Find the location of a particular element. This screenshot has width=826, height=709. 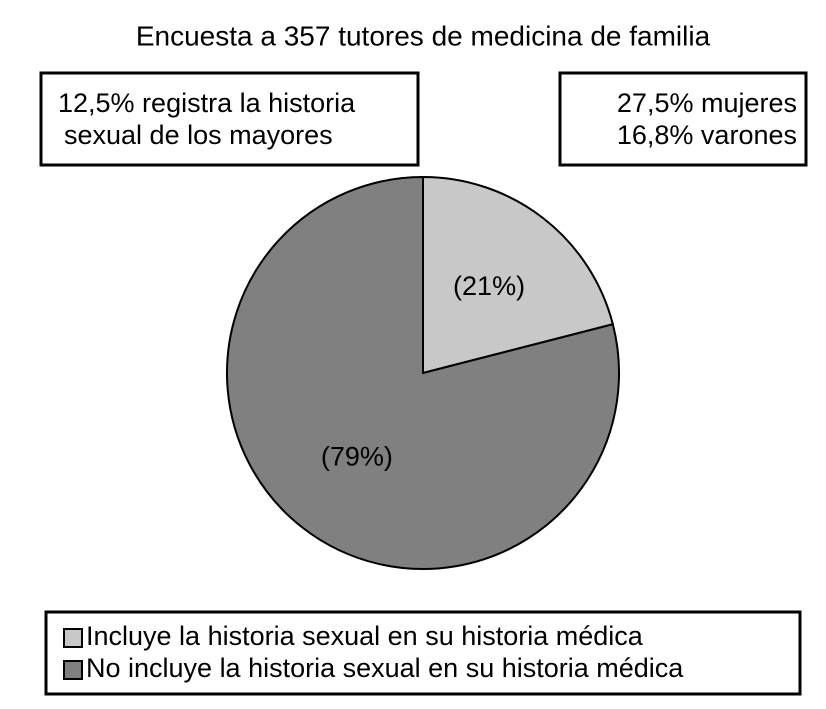

value-label: (21%) is located at coordinates (489, 286).